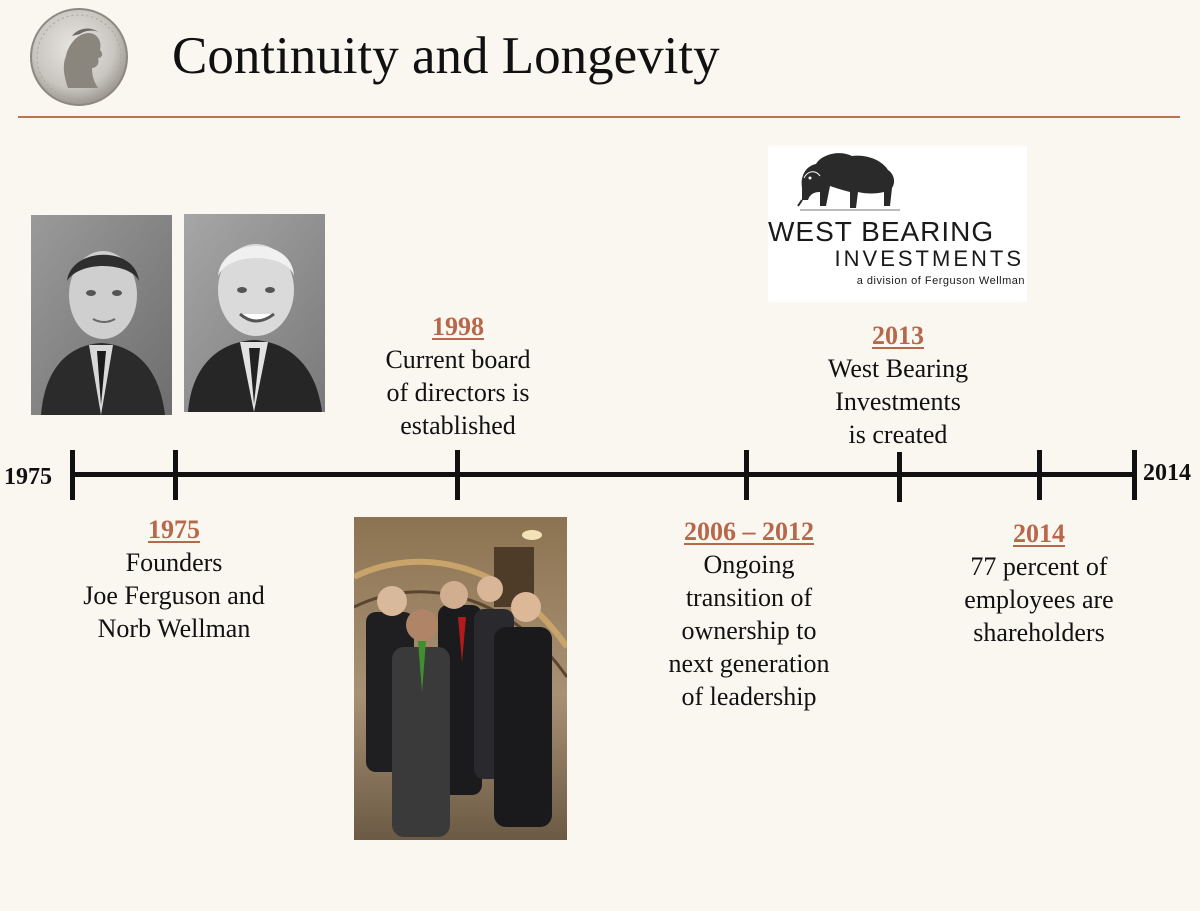 The image size is (1200, 911). What do you see at coordinates (72, 475) in the screenshot?
I see `timeline-tick-start` at bounding box center [72, 475].